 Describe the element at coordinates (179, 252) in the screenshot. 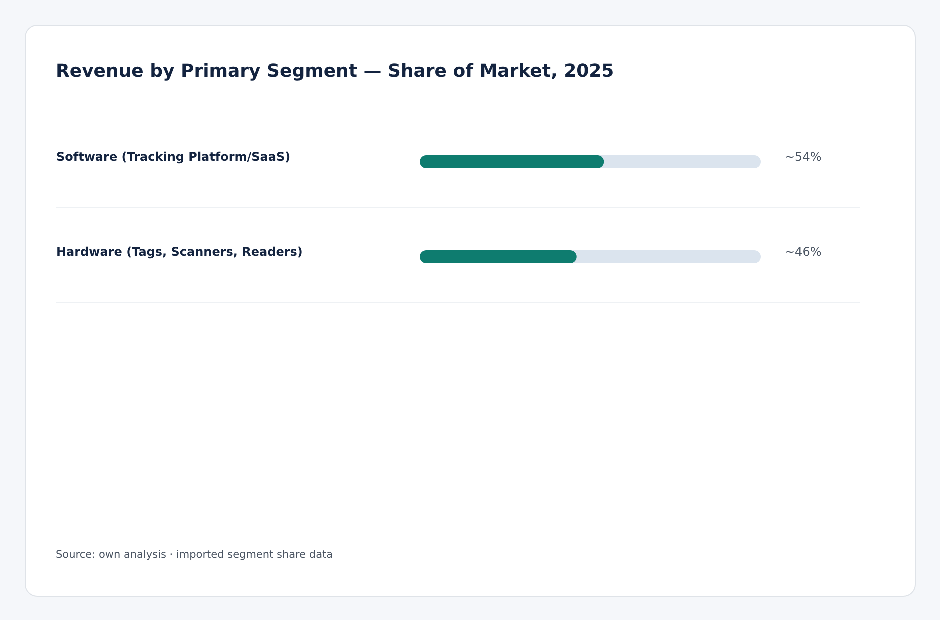

I see `y-tick-label: Hardware (Tags, Scanners, Readers)` at that location.